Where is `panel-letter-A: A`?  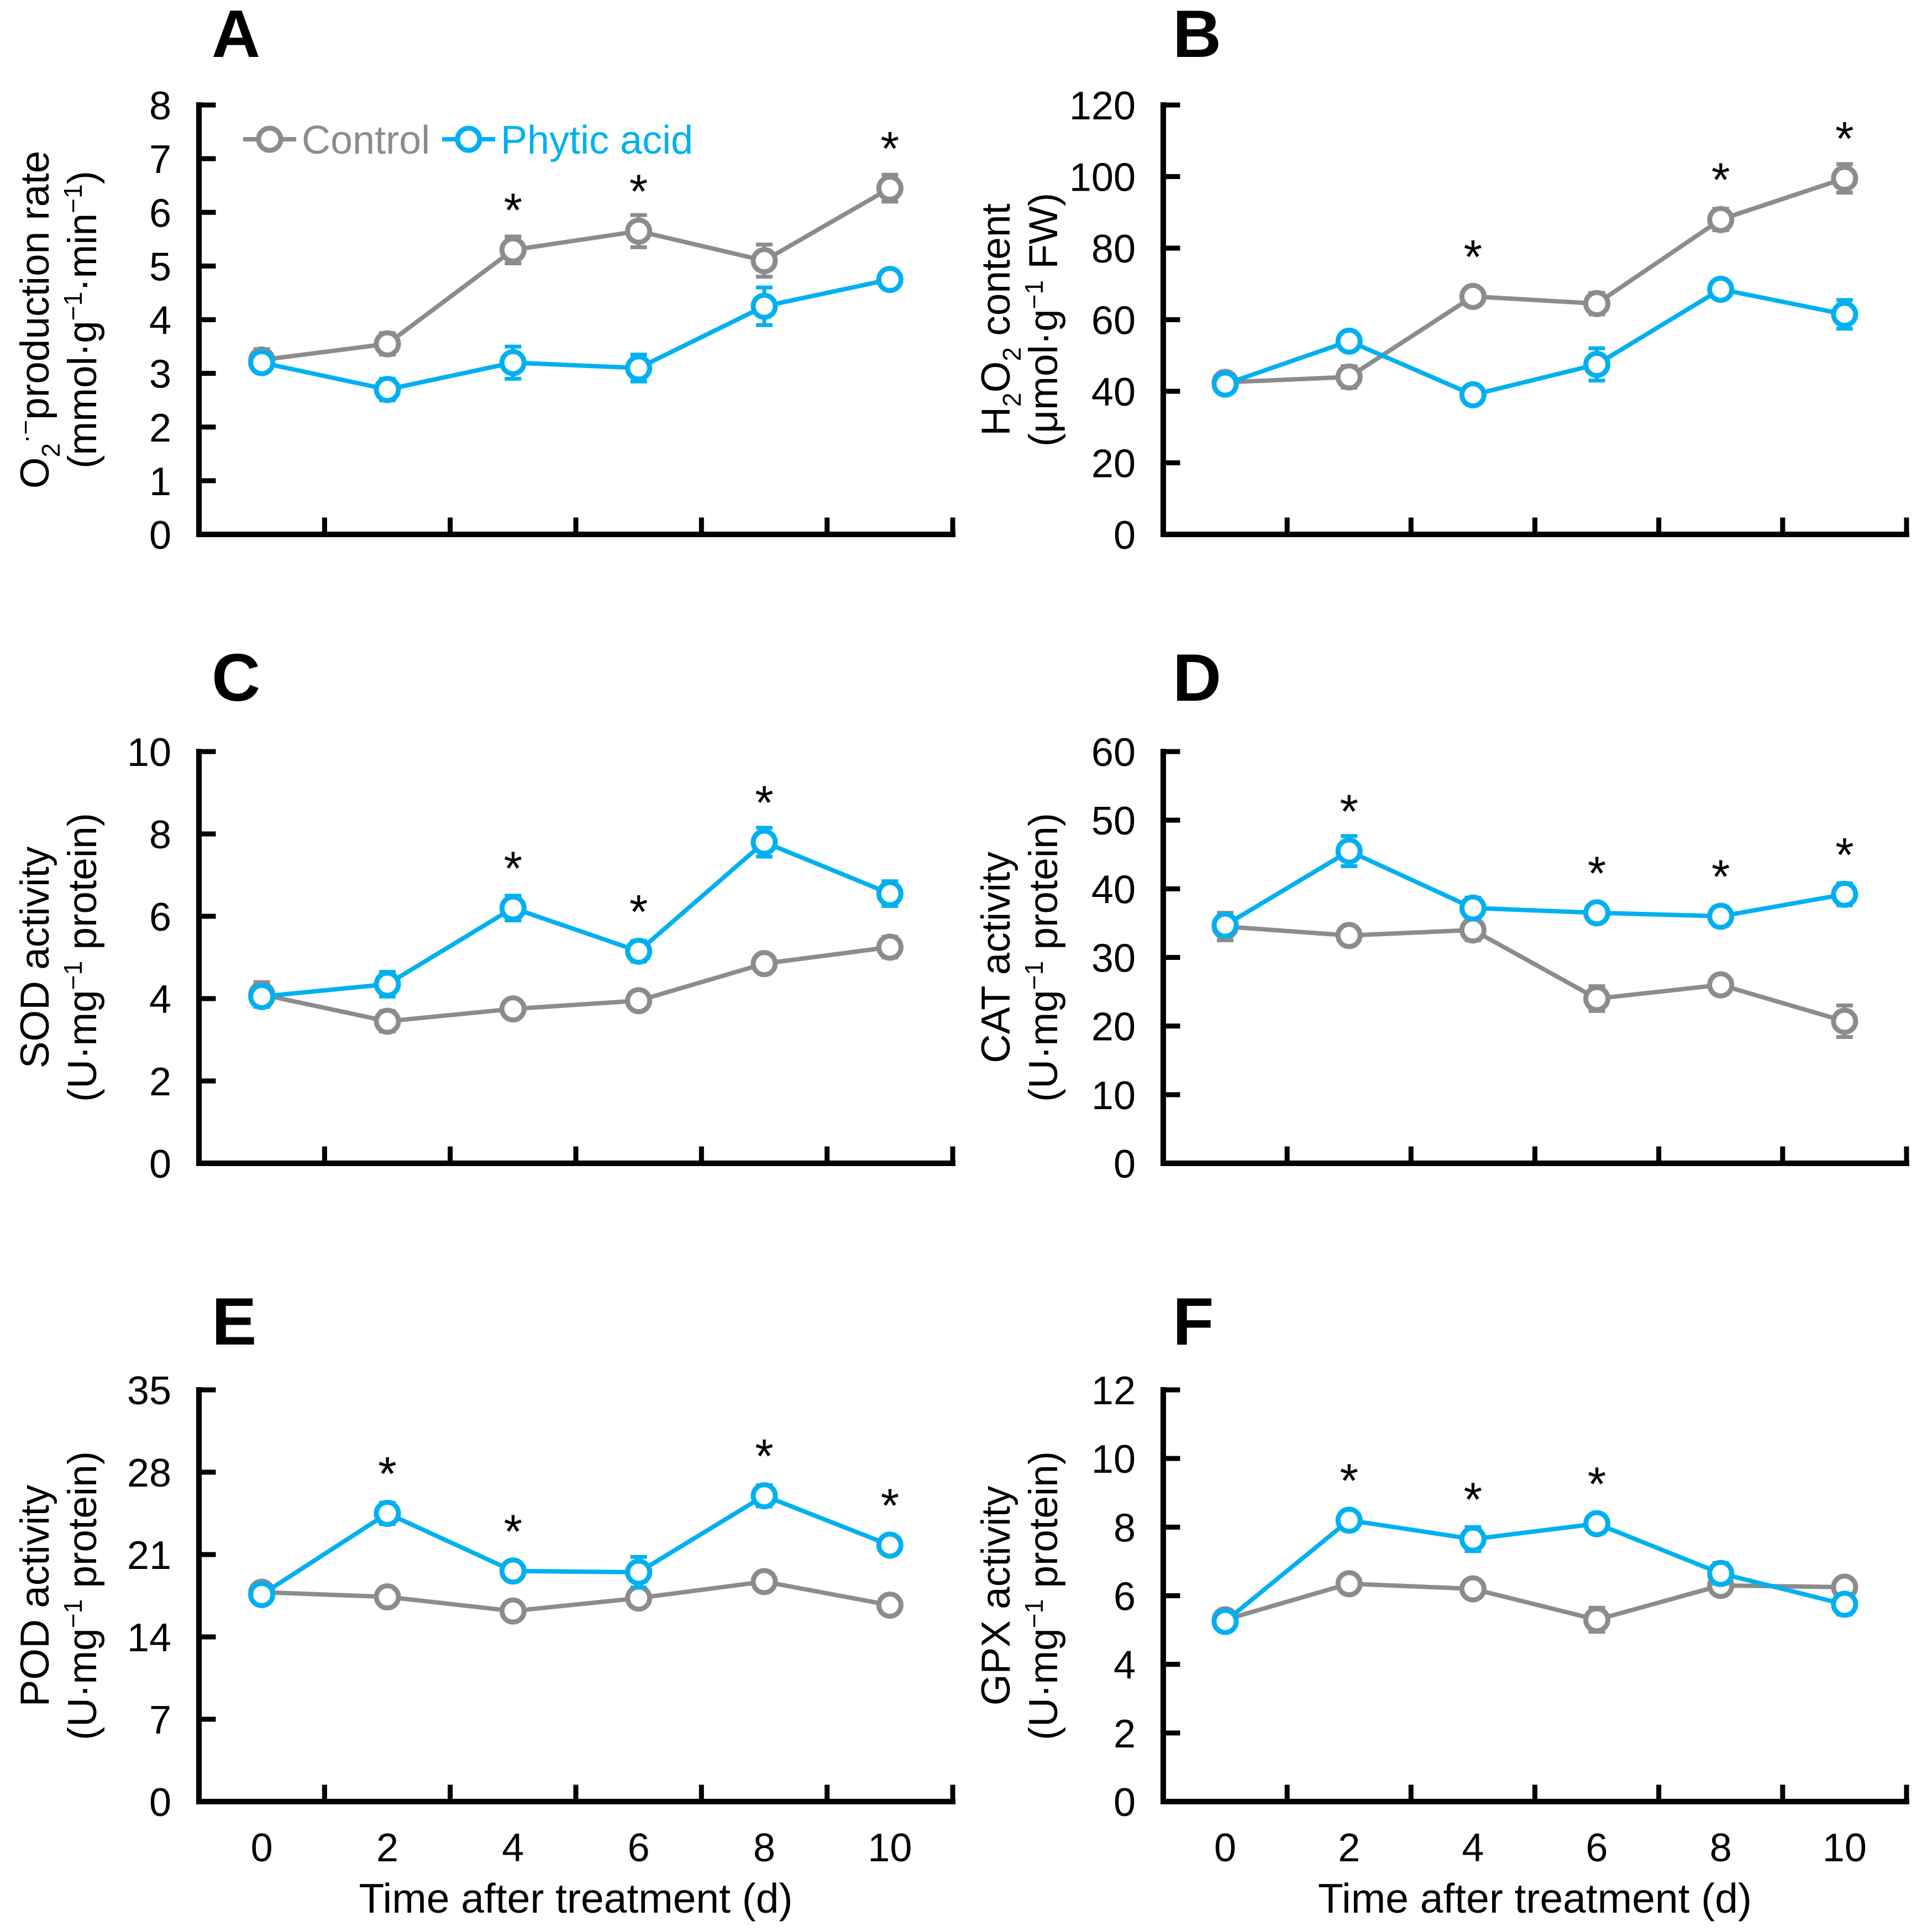 panel-letter-A: A is located at coordinates (236, 36).